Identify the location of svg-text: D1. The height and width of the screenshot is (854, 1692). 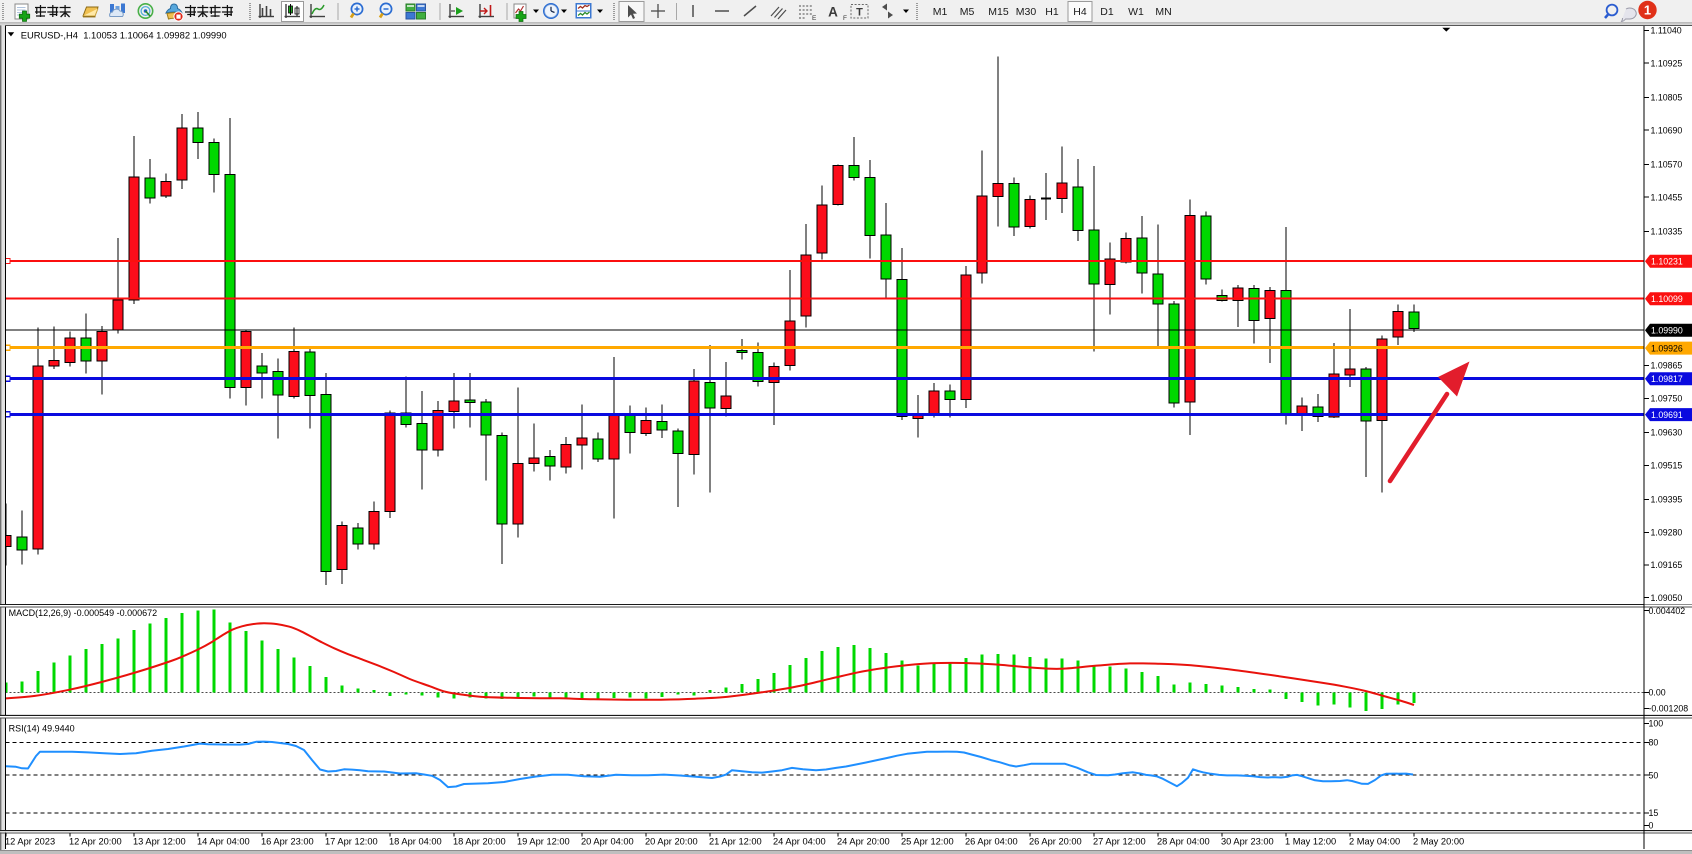
(1107, 12).